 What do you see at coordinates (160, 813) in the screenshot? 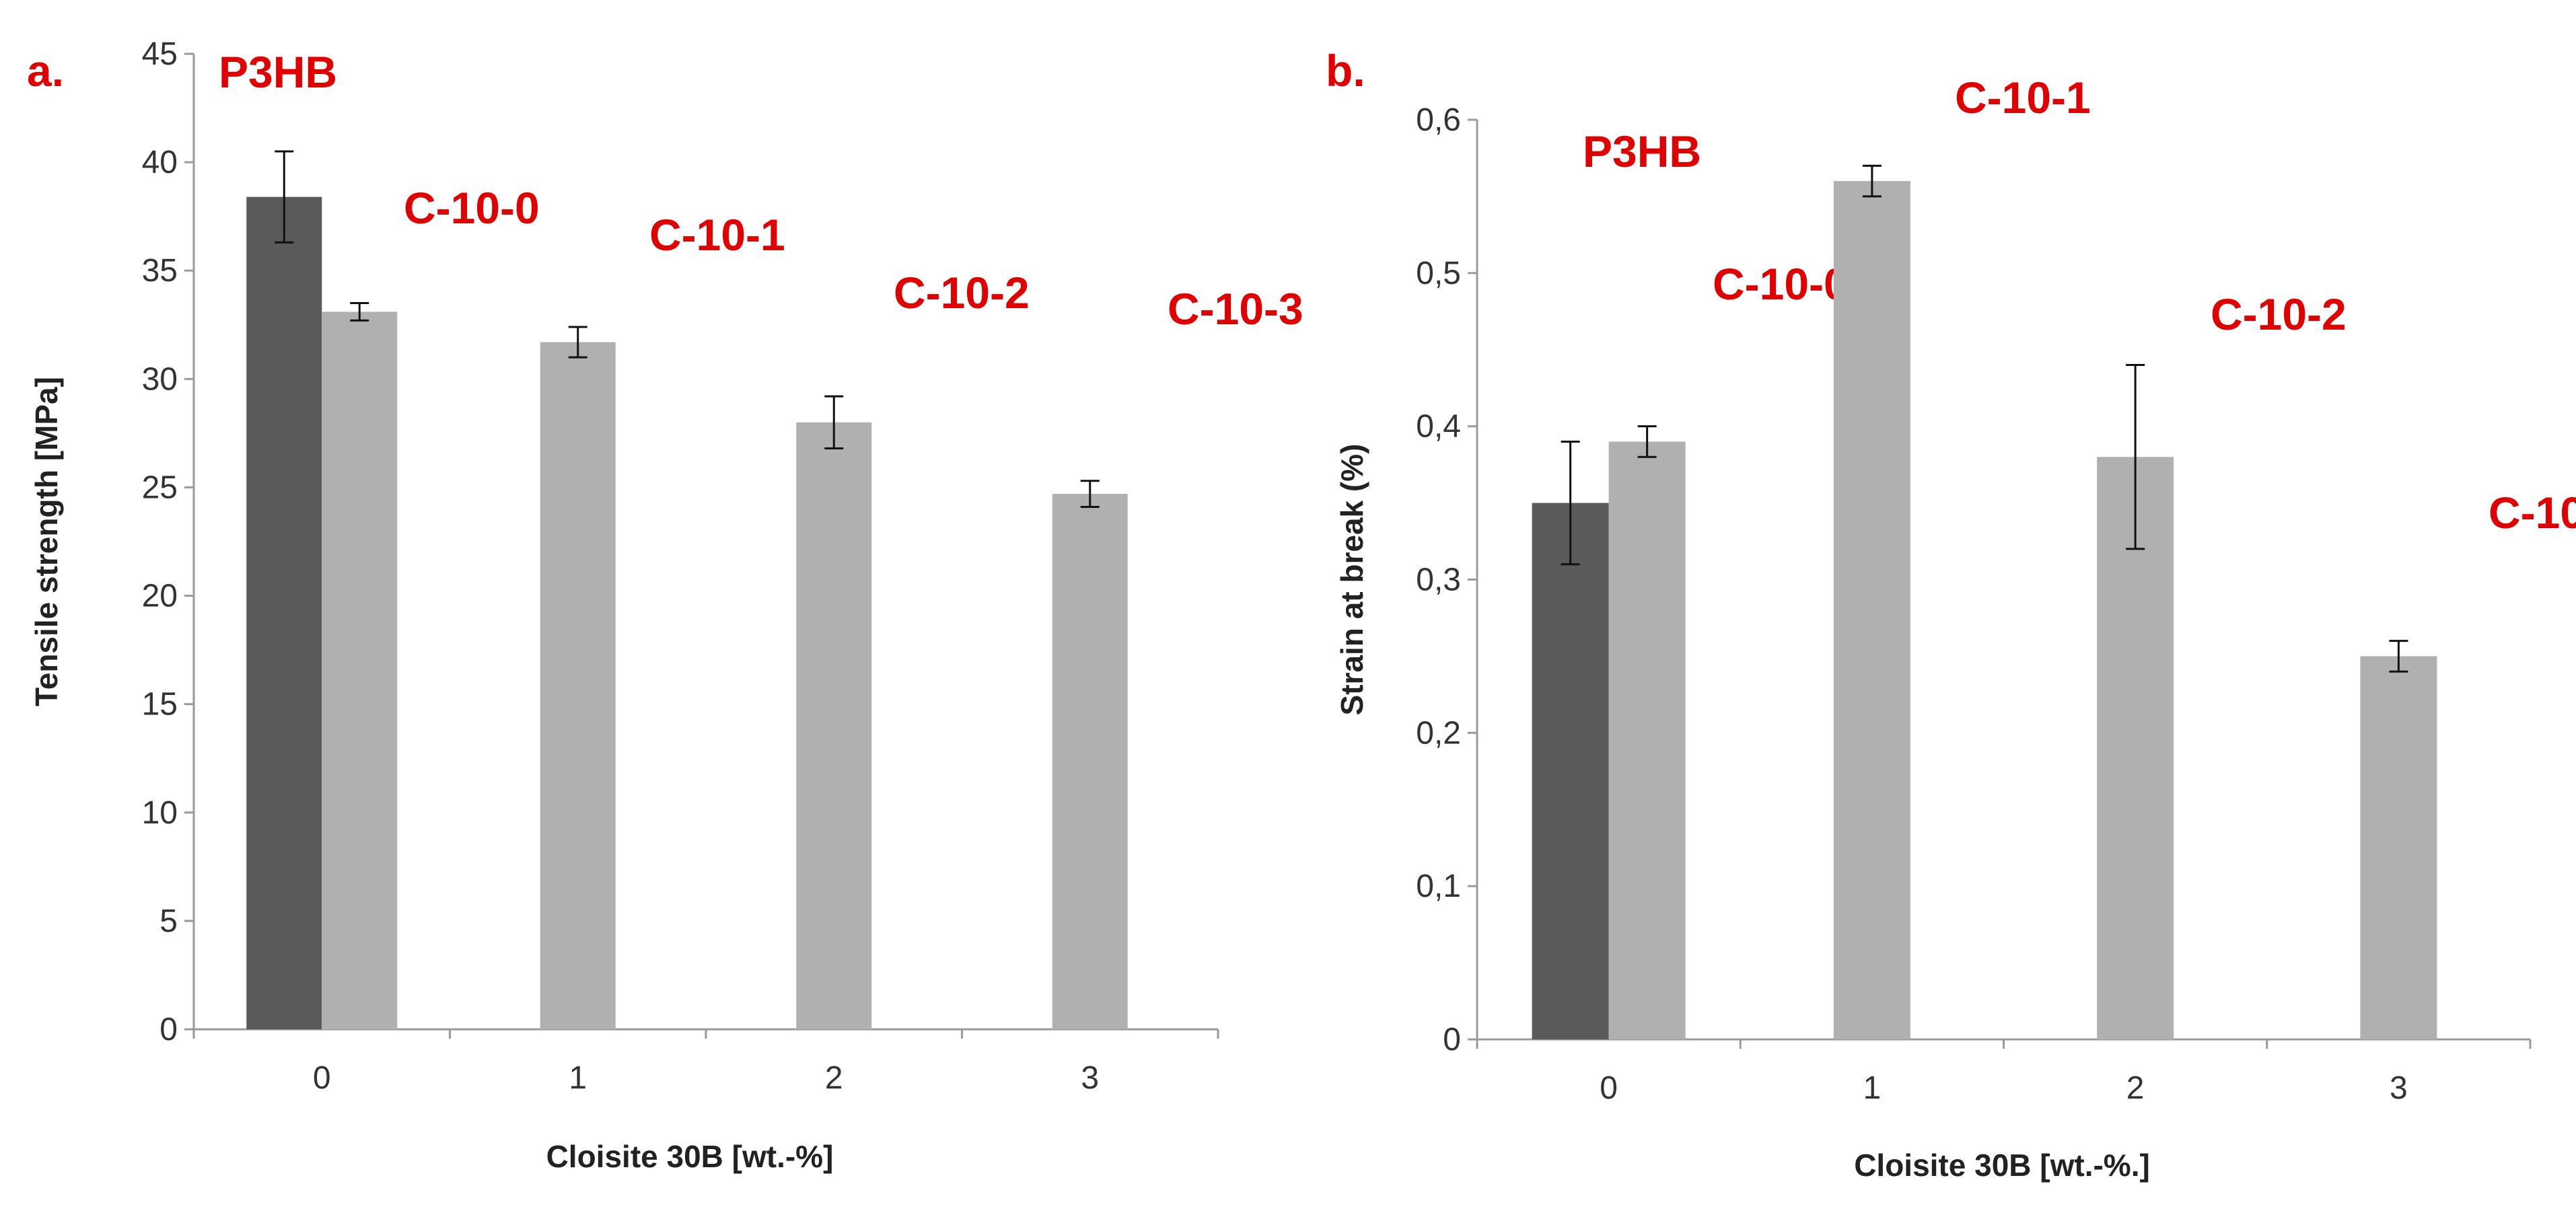
I see `y-tick-label: 10` at bounding box center [160, 813].